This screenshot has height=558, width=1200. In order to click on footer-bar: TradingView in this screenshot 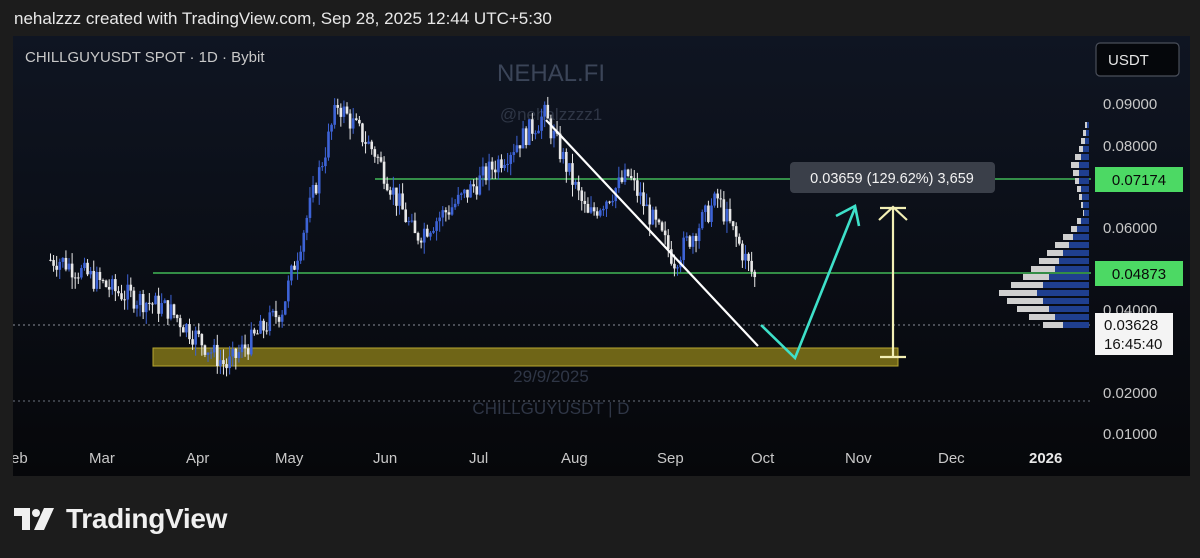, I will do `click(600, 517)`.